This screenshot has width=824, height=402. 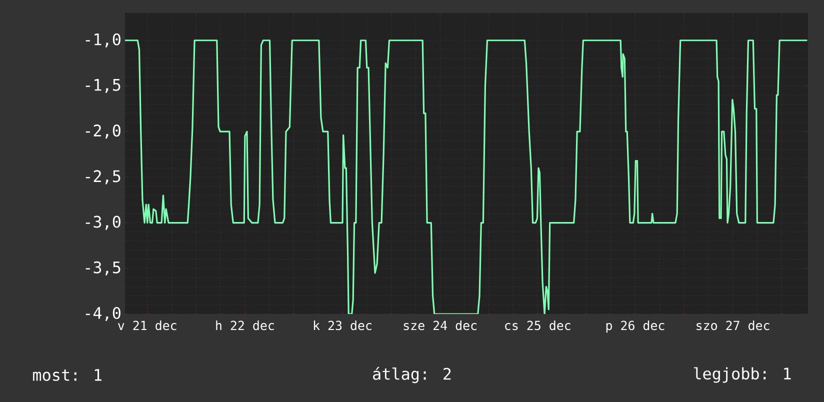 I want to click on x-tick-label: h 22 dec, so click(x=245, y=325).